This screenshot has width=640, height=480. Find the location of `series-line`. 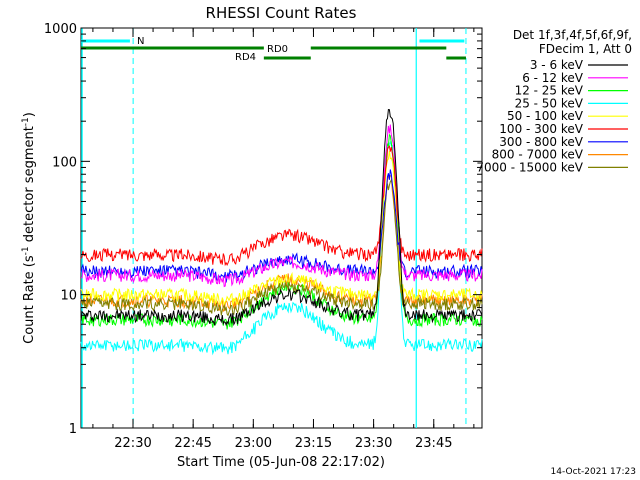

series-line is located at coordinates (281, 226).